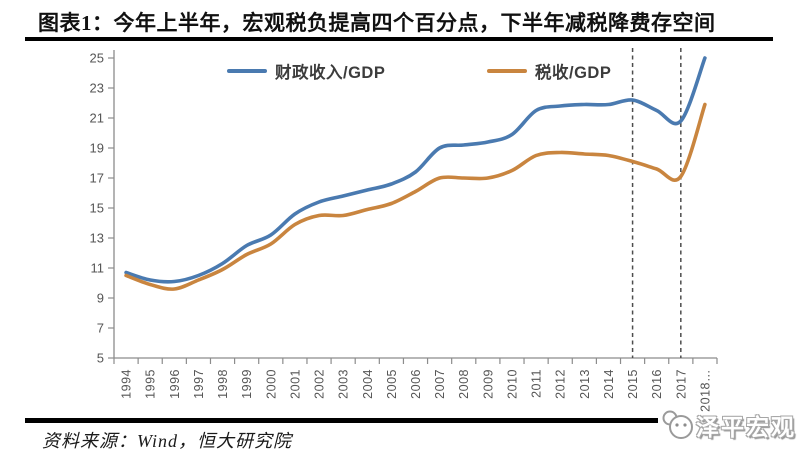 This screenshot has width=800, height=464. Describe the element at coordinates (97, 208) in the screenshot. I see `svg-text: 15` at that location.